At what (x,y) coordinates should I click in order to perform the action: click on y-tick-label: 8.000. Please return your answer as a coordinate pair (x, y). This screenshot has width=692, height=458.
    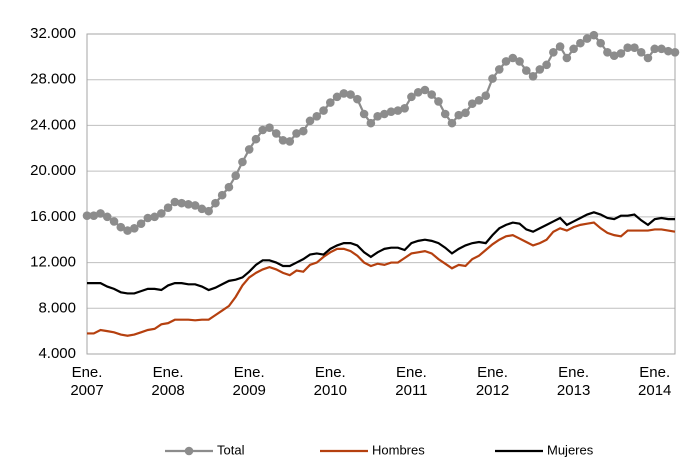
    Looking at the image, I should click on (57, 307).